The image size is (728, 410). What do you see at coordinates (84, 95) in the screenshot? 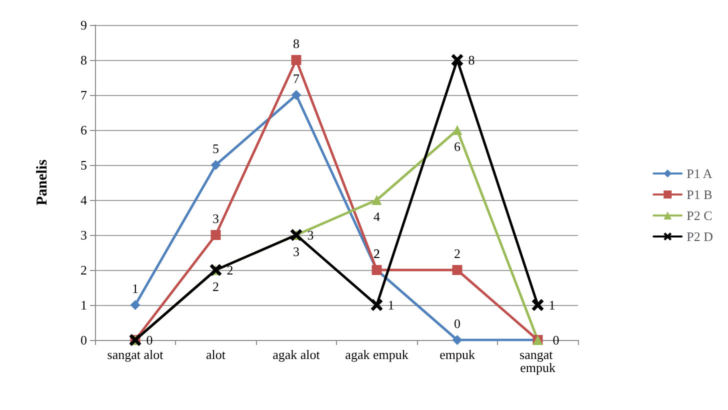
I see `y-tick-label: 7` at bounding box center [84, 95].